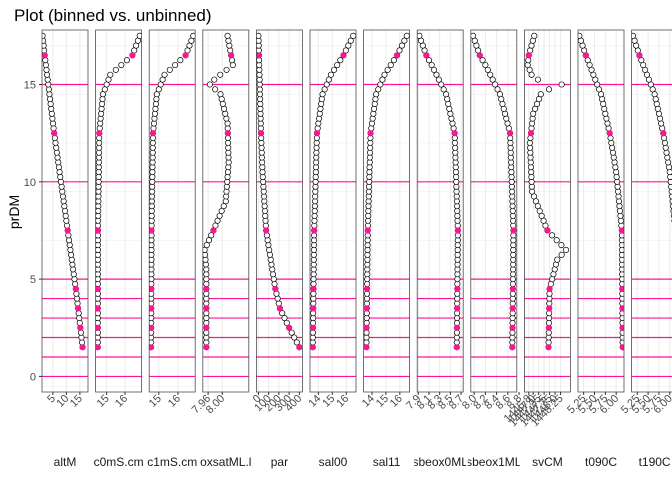 The image size is (672, 480). Describe the element at coordinates (441, 462) in the screenshot. I see `facet-strip-label: sbeox0ML` at that location.